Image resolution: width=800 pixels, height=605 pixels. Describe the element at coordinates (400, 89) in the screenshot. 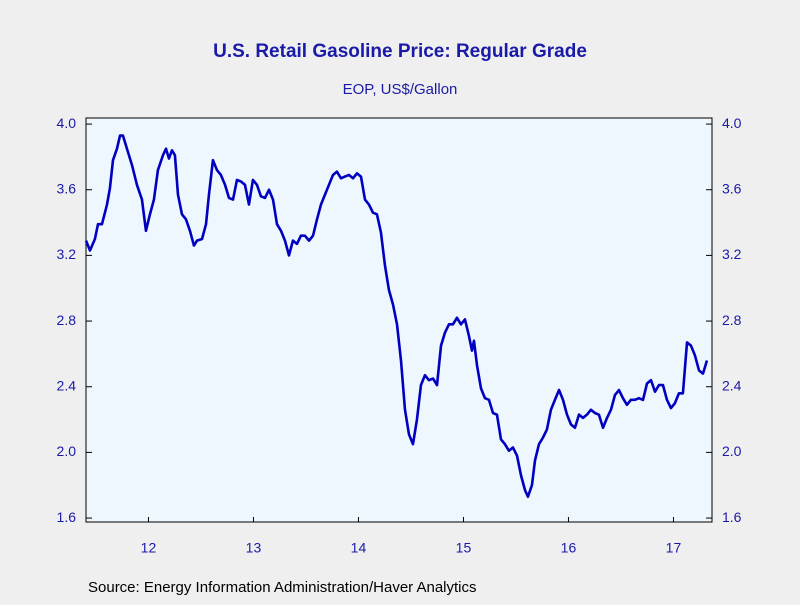

I see `chart-subtitle: EOP, US$/Gallon` at that location.